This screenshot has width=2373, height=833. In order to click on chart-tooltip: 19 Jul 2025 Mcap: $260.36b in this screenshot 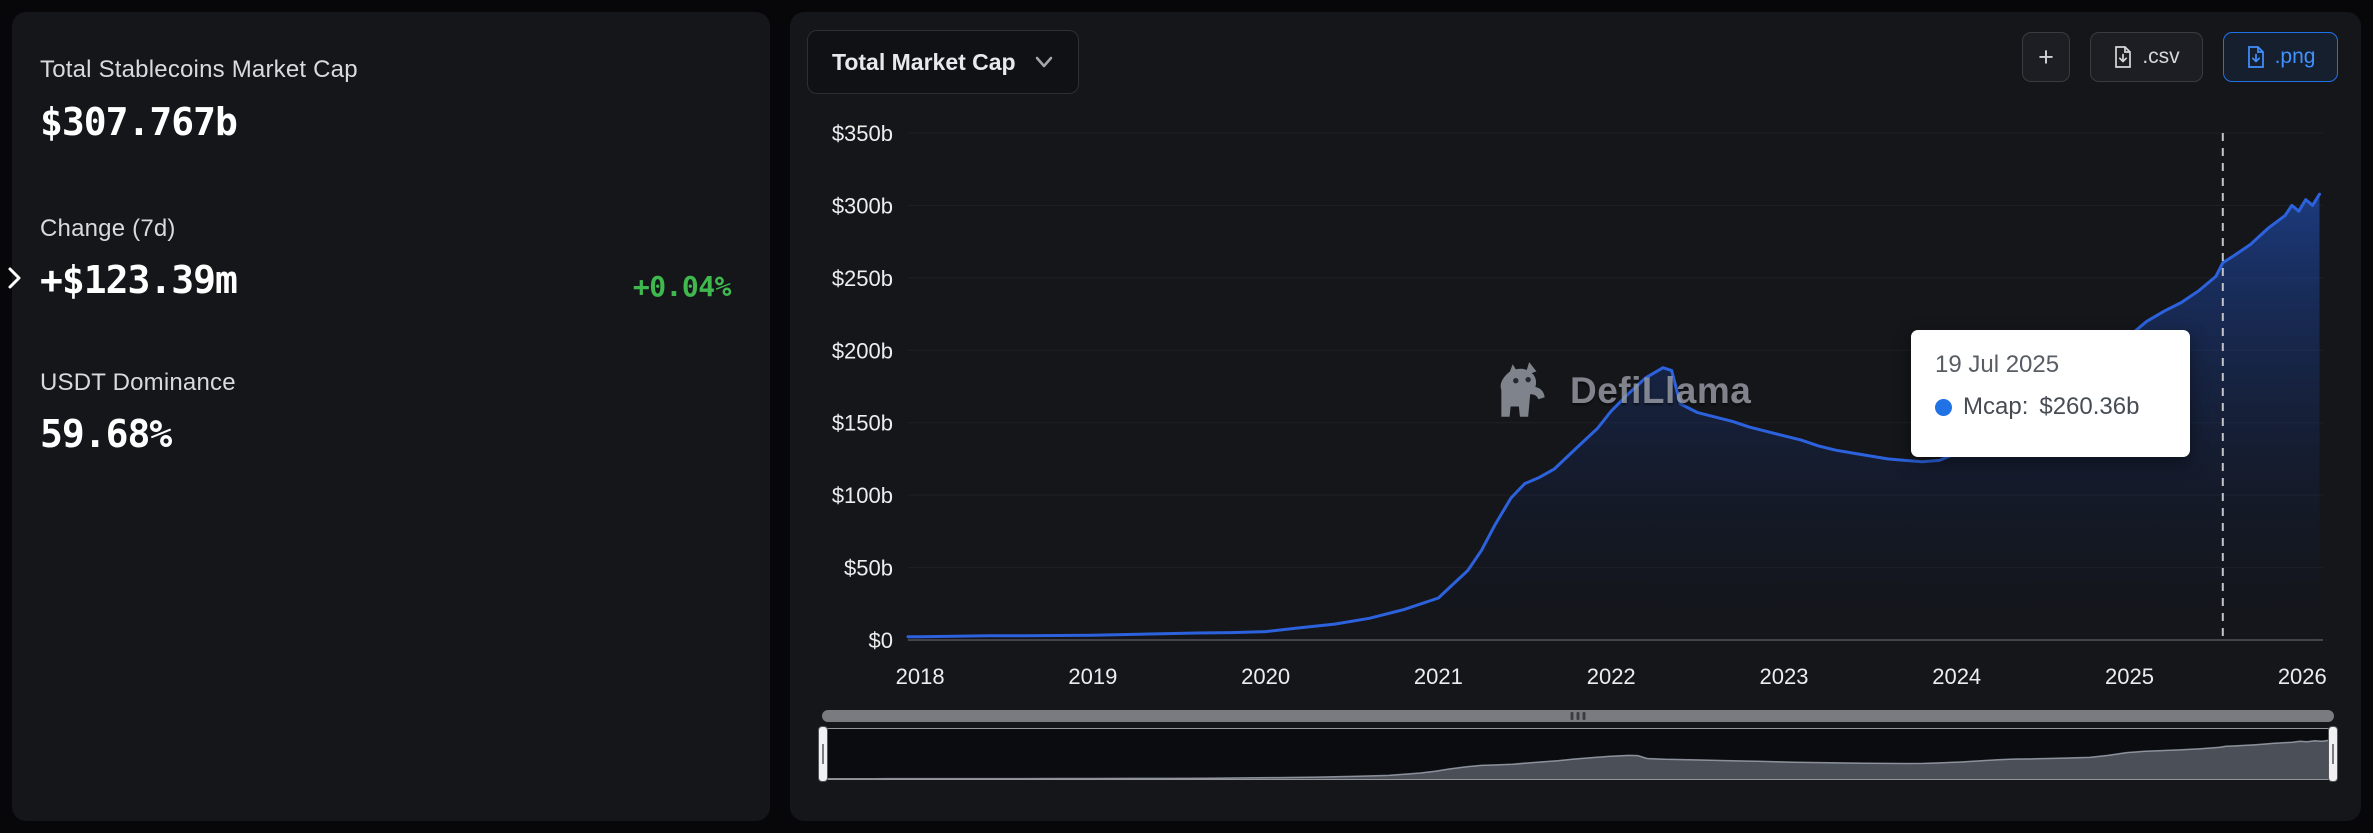, I will do `click(2050, 393)`.